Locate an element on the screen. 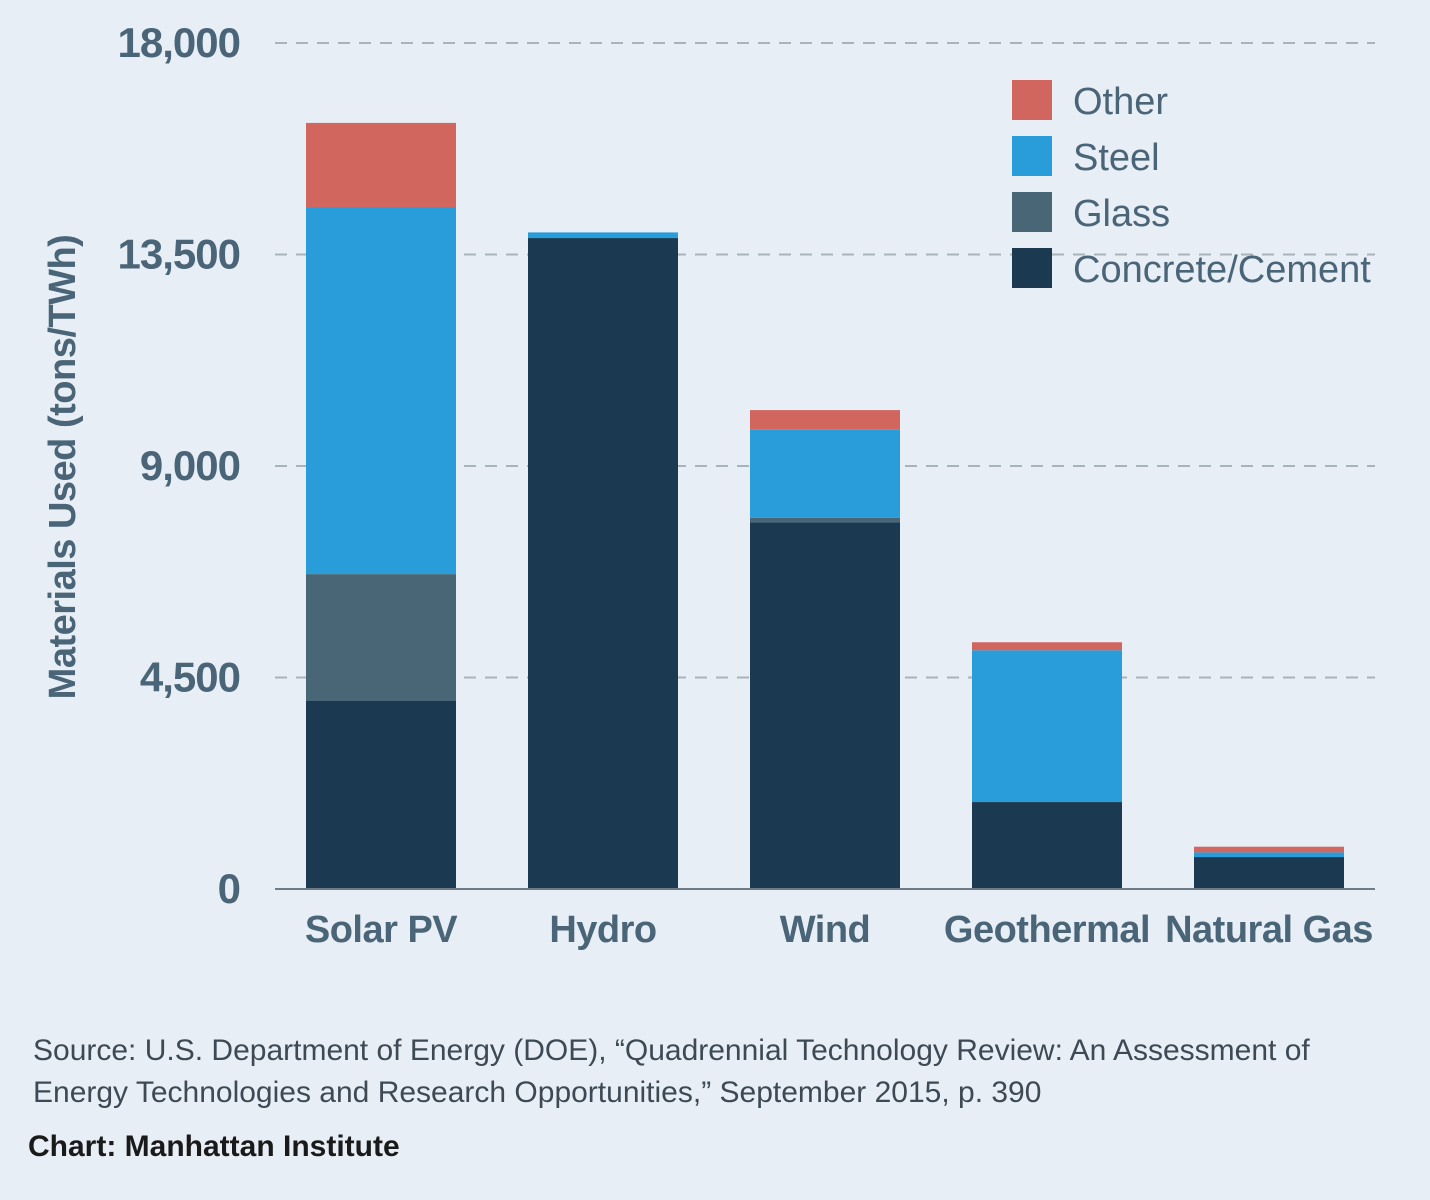 The width and height of the screenshot is (1430, 1200). y-axis-title: Materials Used (tons/TWh) is located at coordinates (63, 467).